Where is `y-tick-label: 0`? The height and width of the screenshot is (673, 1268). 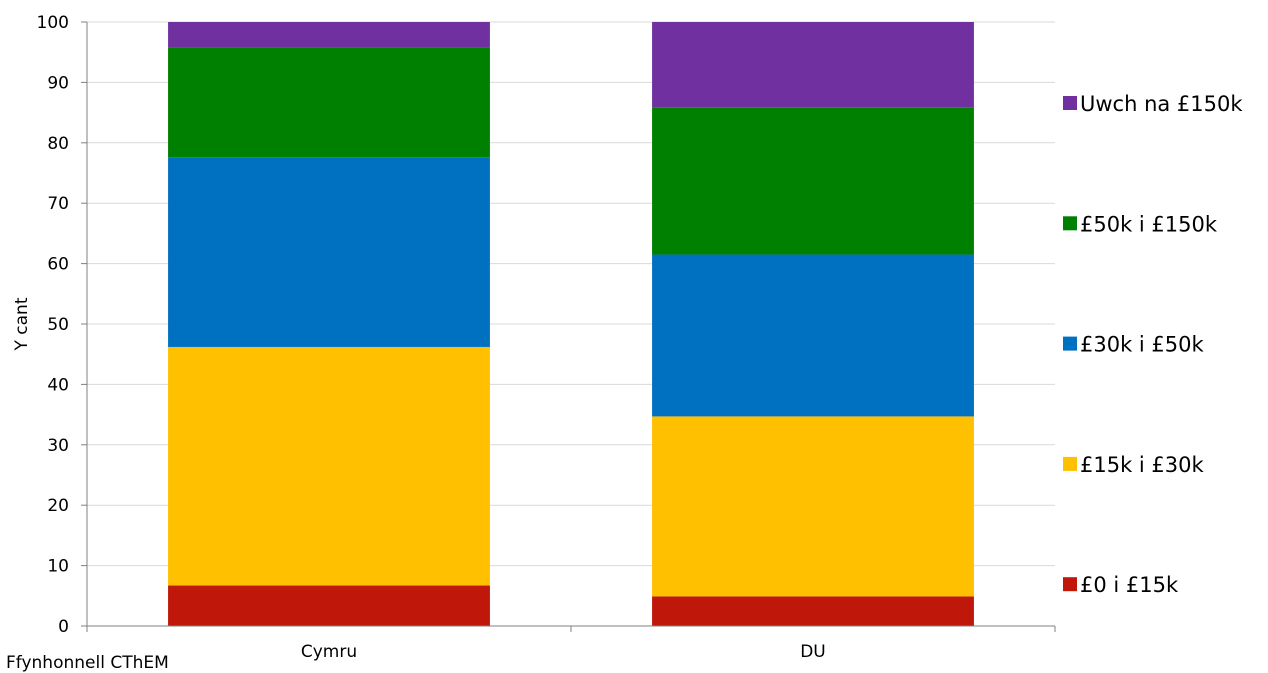
y-tick-label: 0 is located at coordinates (63, 627).